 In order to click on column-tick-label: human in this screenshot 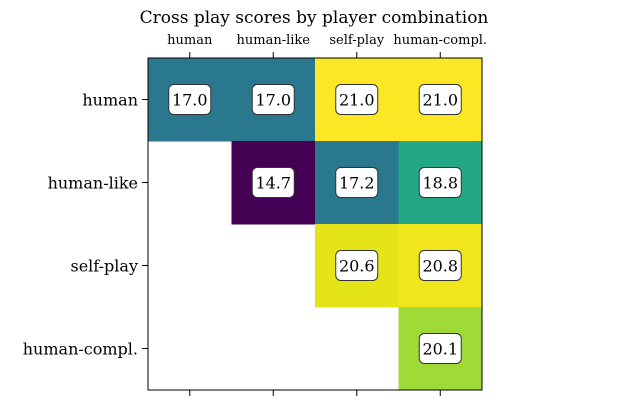, I will do `click(190, 40)`.